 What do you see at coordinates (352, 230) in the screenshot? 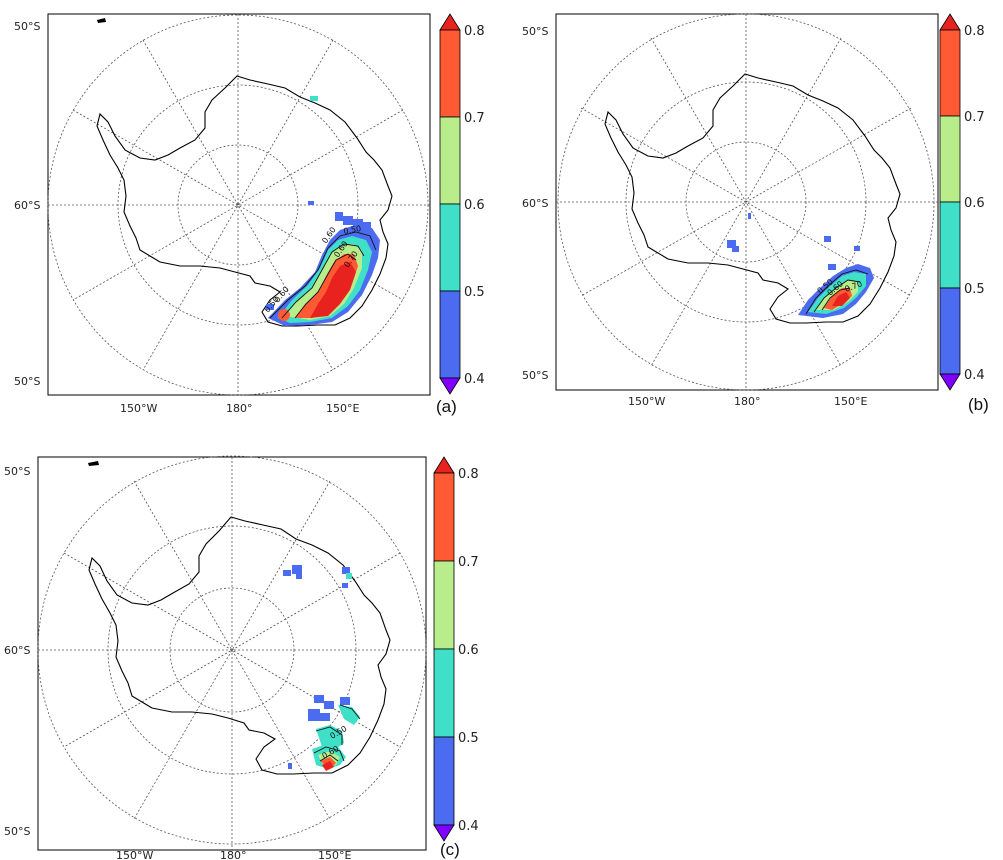
I see `contour-label: 0.50` at bounding box center [352, 230].